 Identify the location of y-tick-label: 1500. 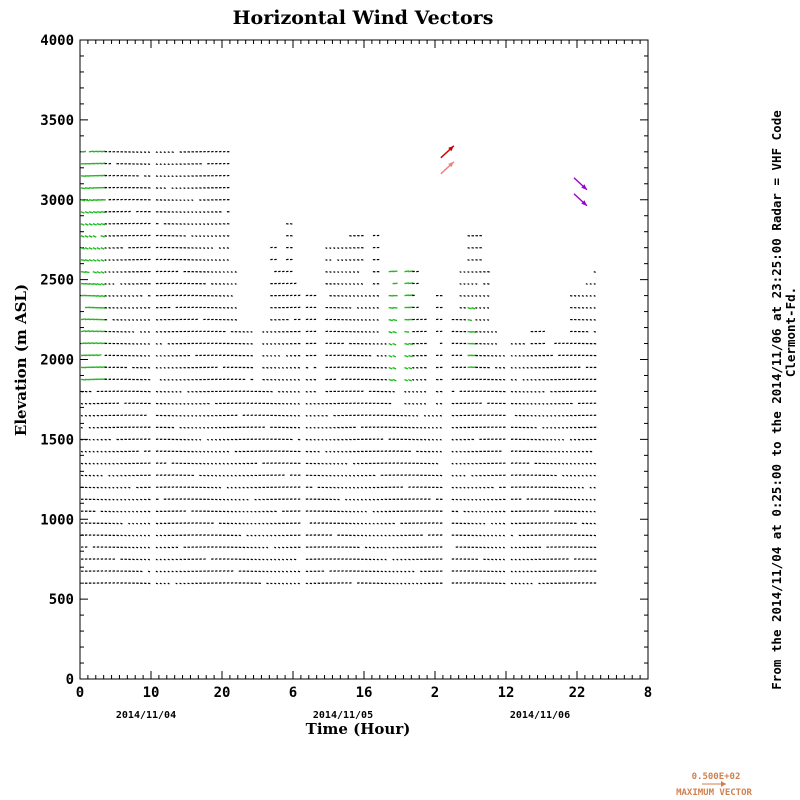
(57, 440).